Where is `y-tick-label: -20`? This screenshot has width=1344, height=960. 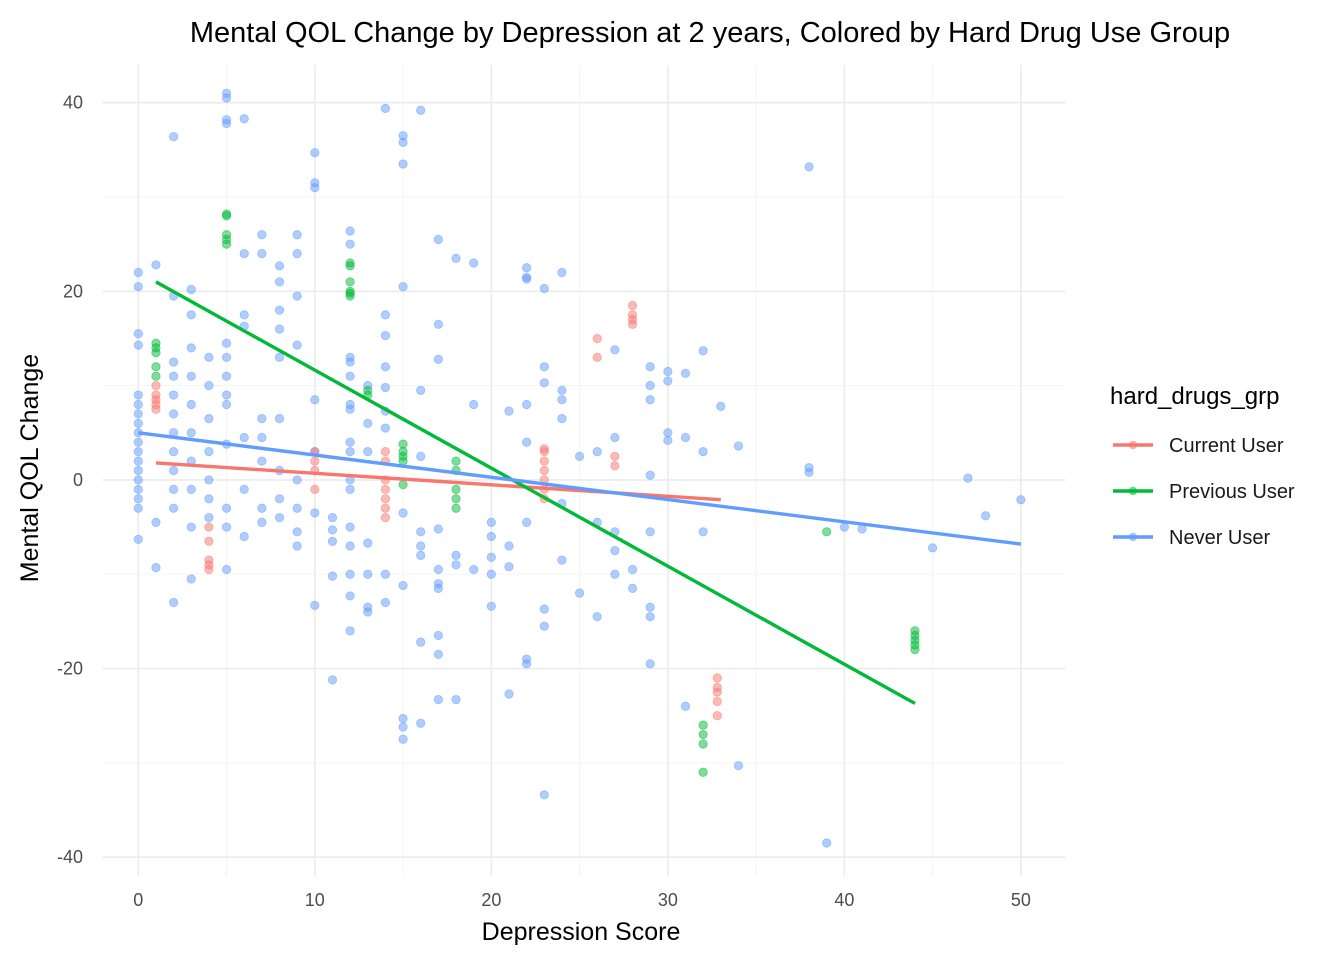 y-tick-label: -20 is located at coordinates (70, 669).